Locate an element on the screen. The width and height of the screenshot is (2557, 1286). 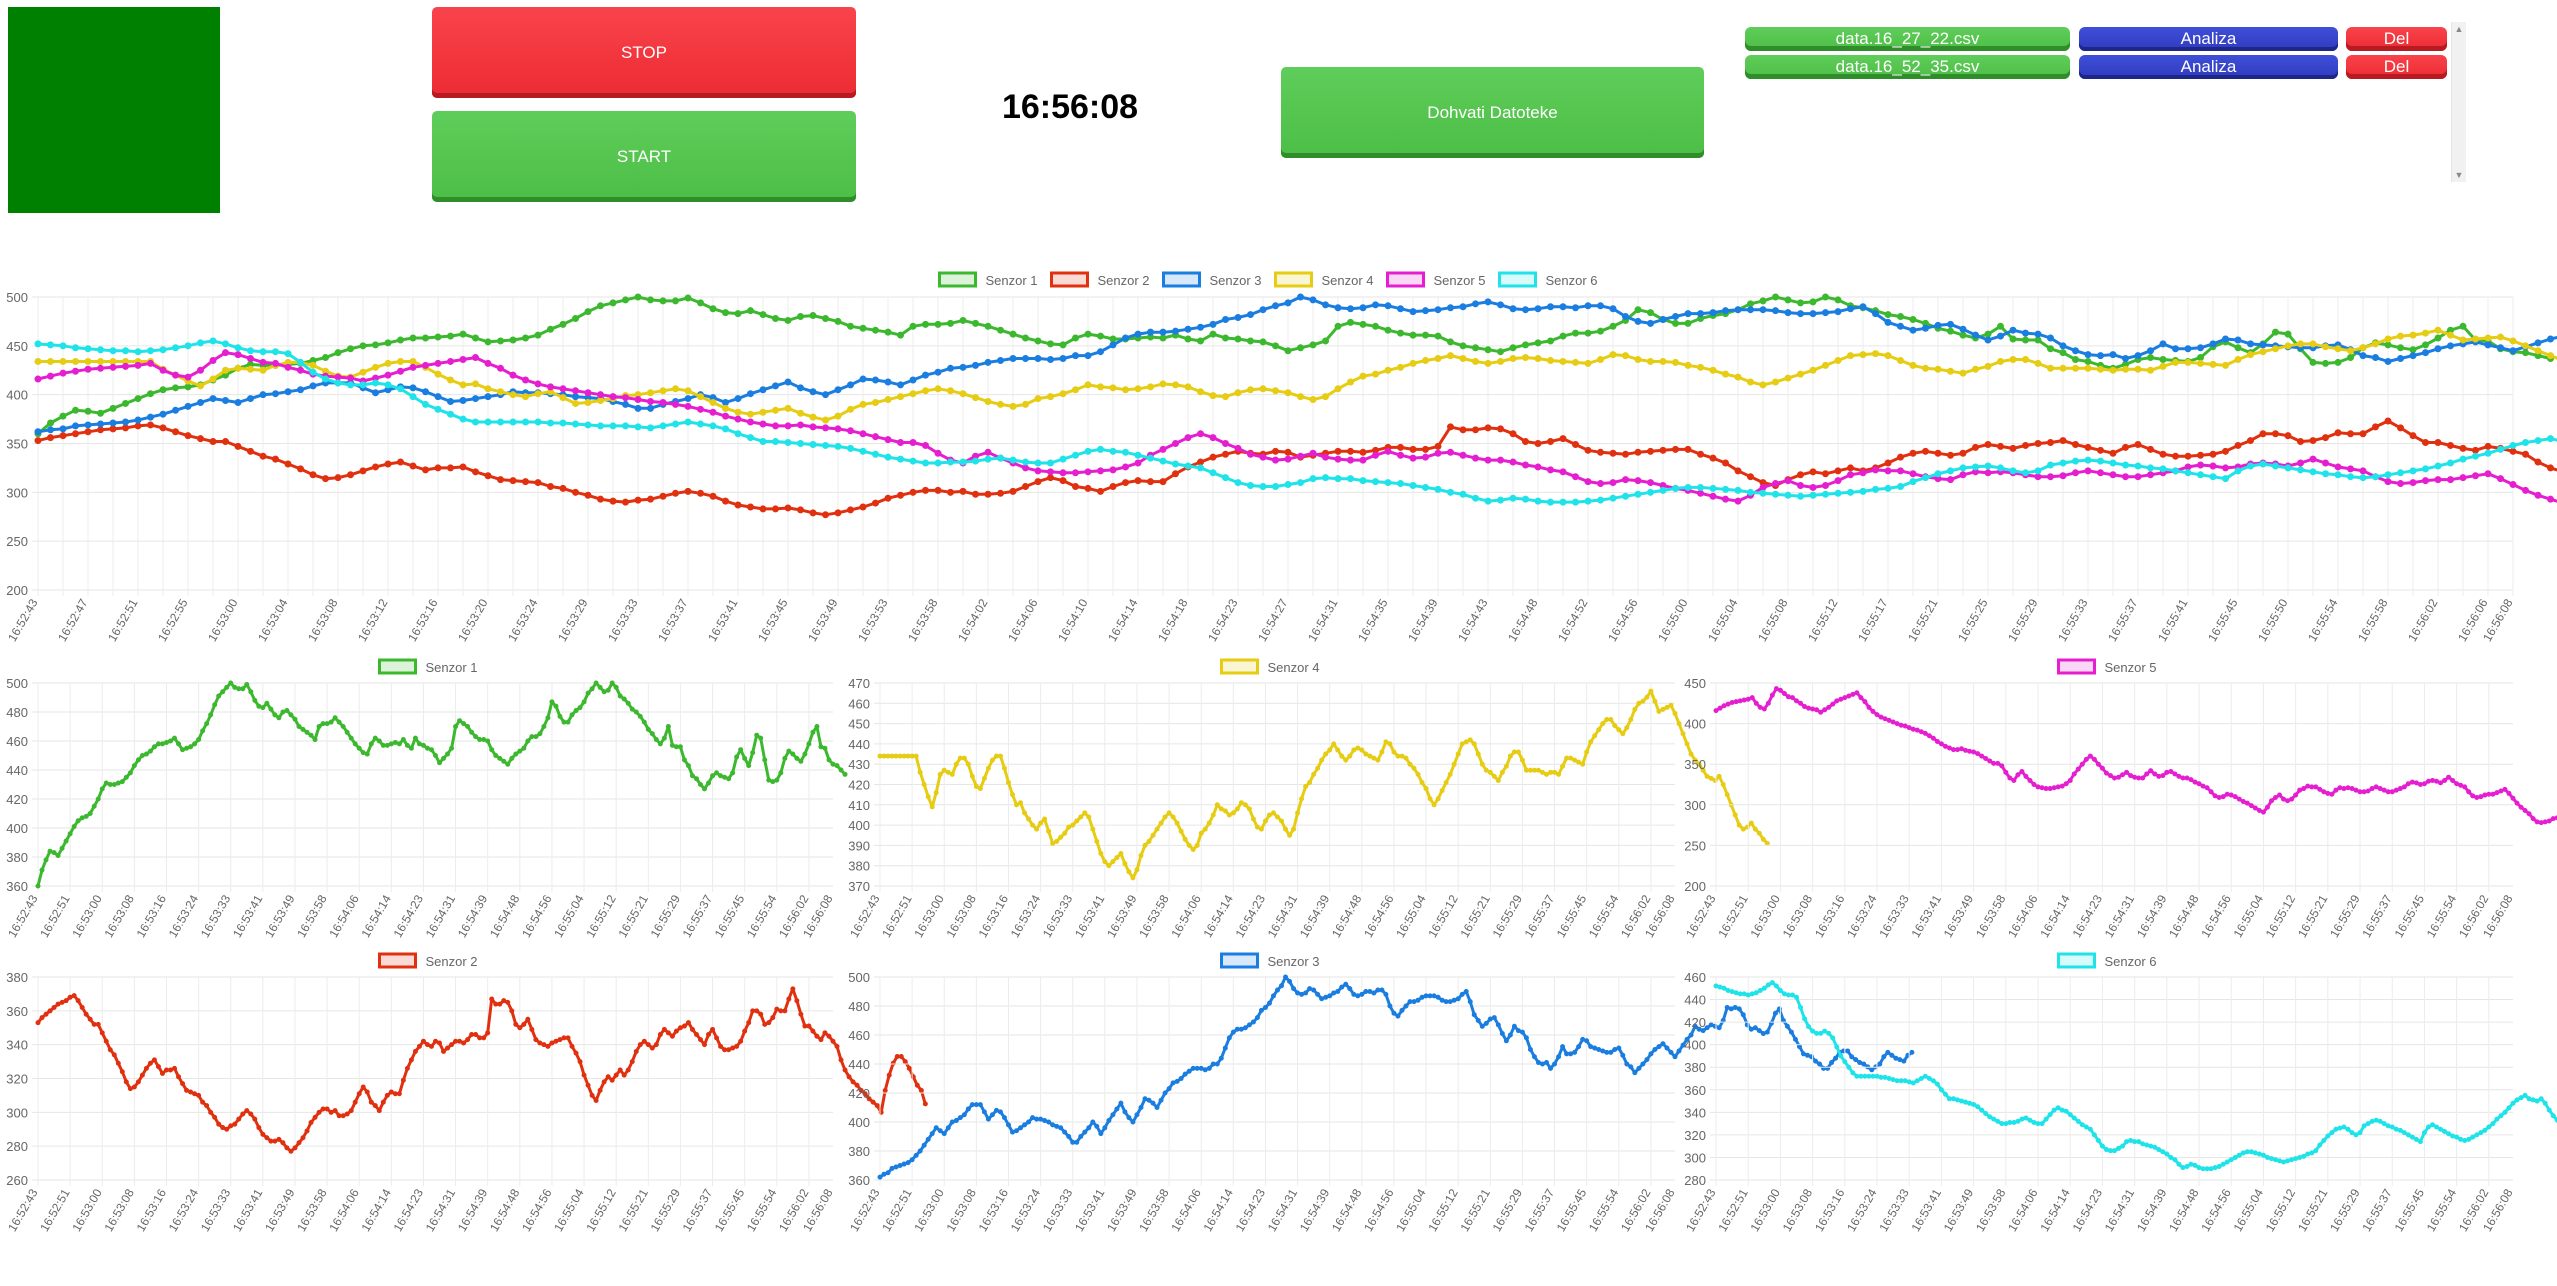
file-name-button: data.16_52_35.csv is located at coordinates (1907, 67).